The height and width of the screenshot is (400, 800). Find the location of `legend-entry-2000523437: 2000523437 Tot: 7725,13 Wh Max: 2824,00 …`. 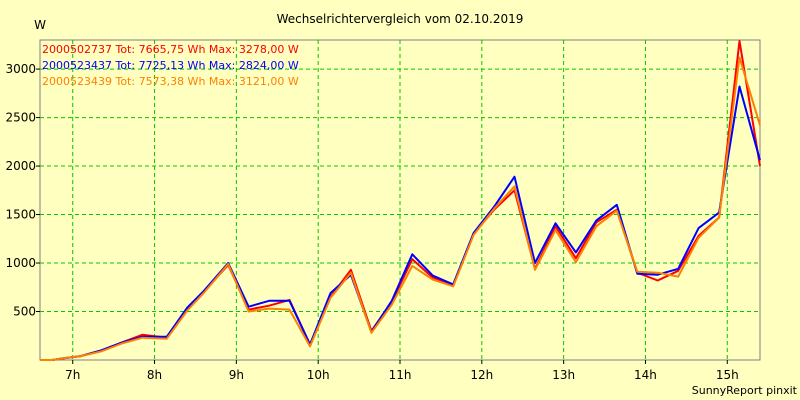

legend-entry-2000523437: 2000523437 Tot: 7725,13 Wh Max: 2824,00 … is located at coordinates (170, 65).